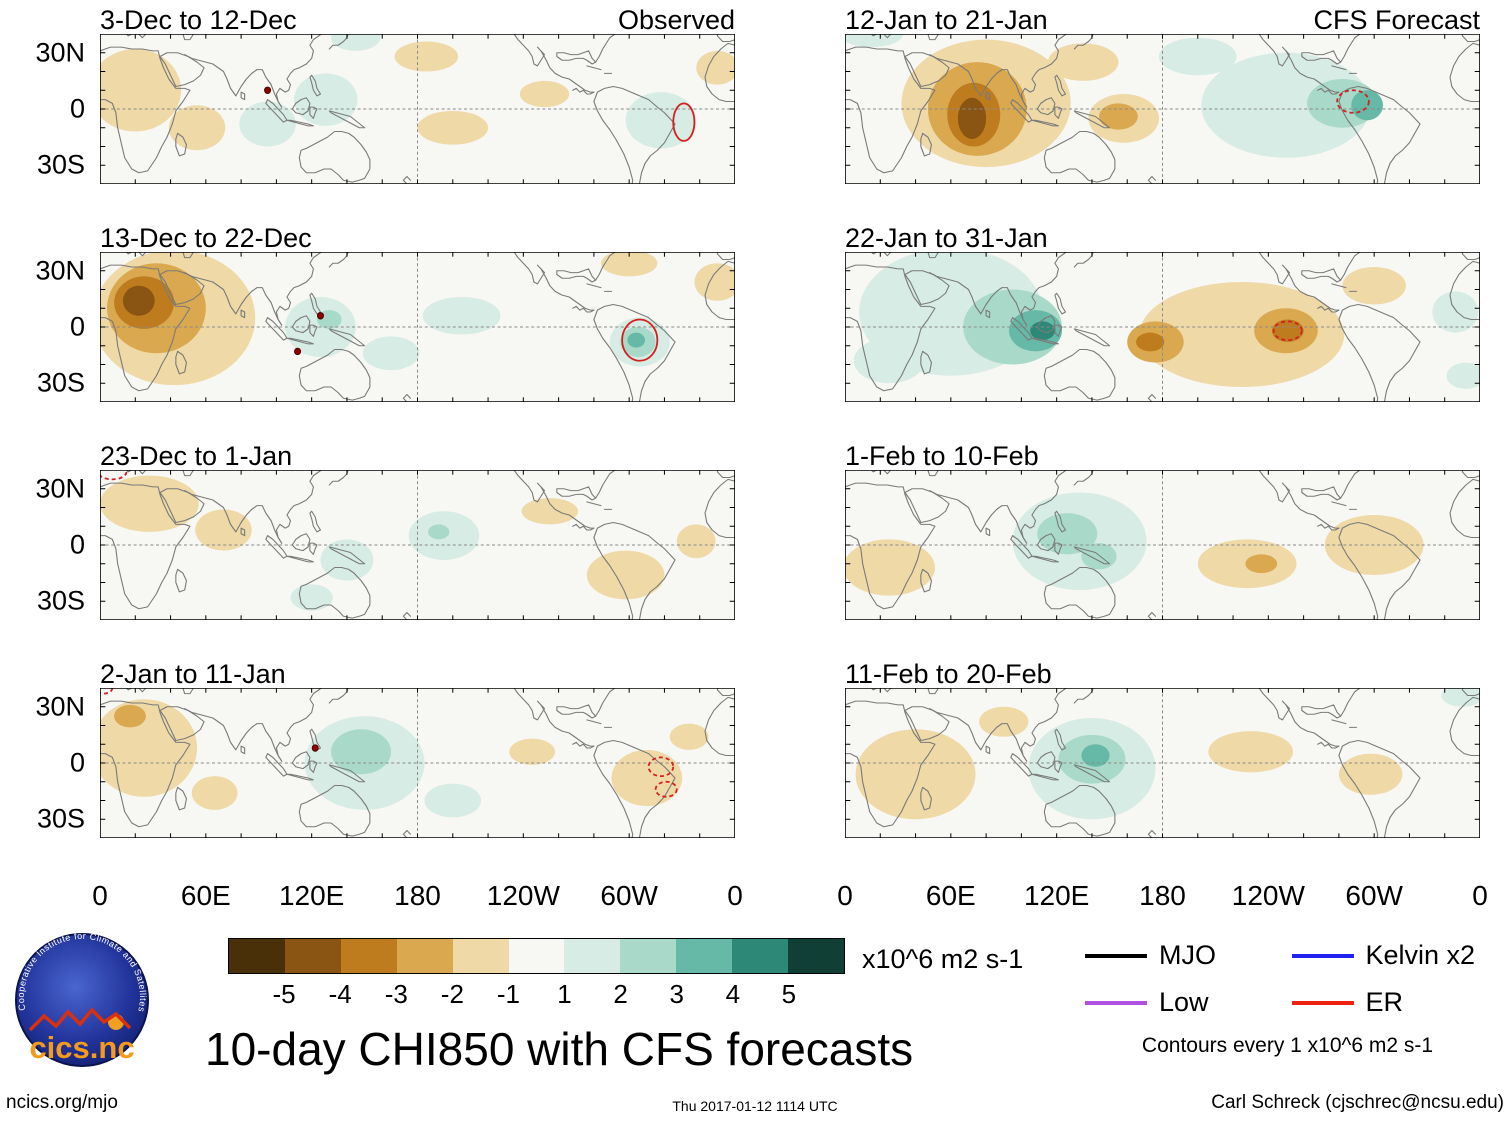 The image size is (1510, 1121). Describe the element at coordinates (417, 896) in the screenshot. I see `lon-axis: 0 60E 120E 180 120W 60W 0` at that location.